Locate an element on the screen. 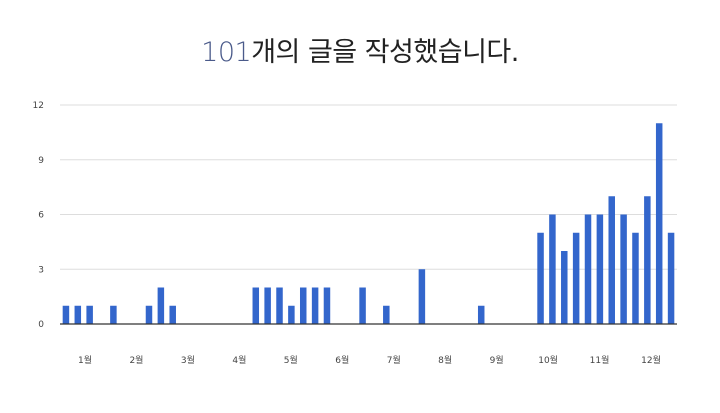 This screenshot has width=720, height=413. x-tick-label: 8월 is located at coordinates (445, 360).